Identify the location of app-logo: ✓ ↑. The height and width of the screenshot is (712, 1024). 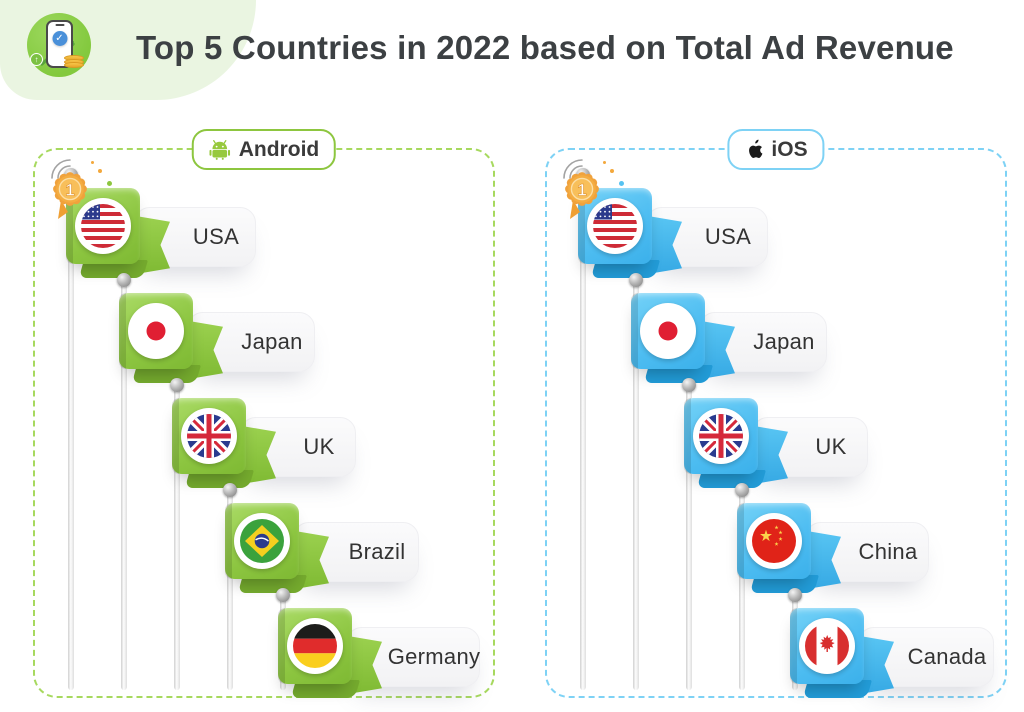
(59, 45).